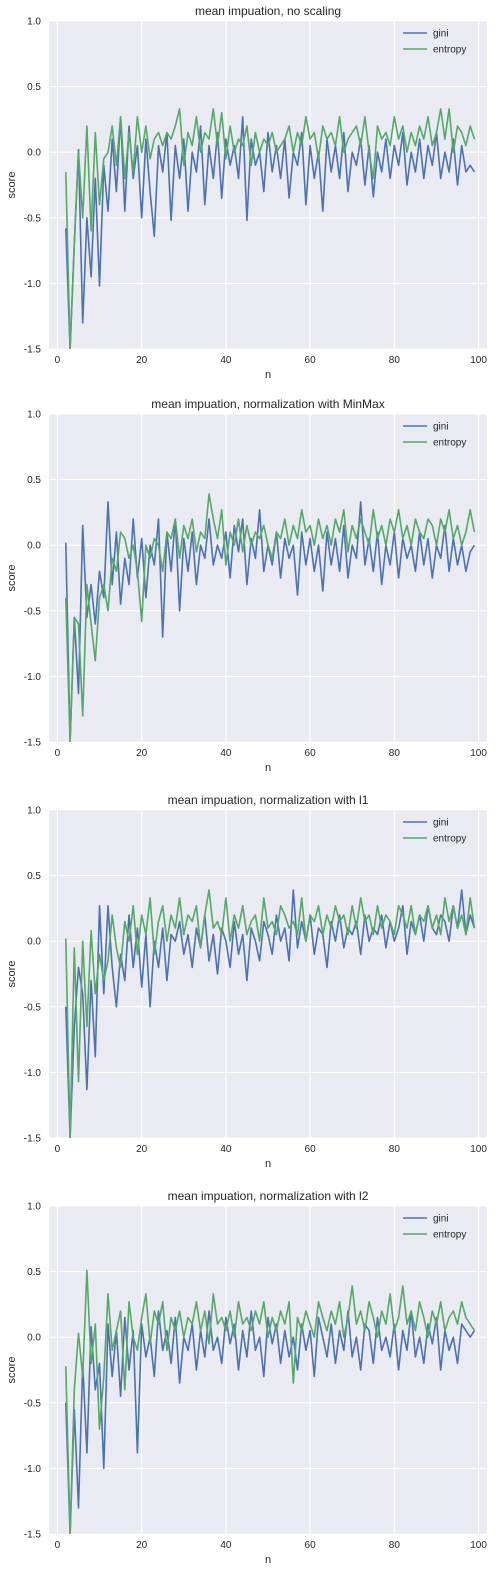  What do you see at coordinates (268, 1196) in the screenshot?
I see `chart-title: mean impuation, normalization with l2` at bounding box center [268, 1196].